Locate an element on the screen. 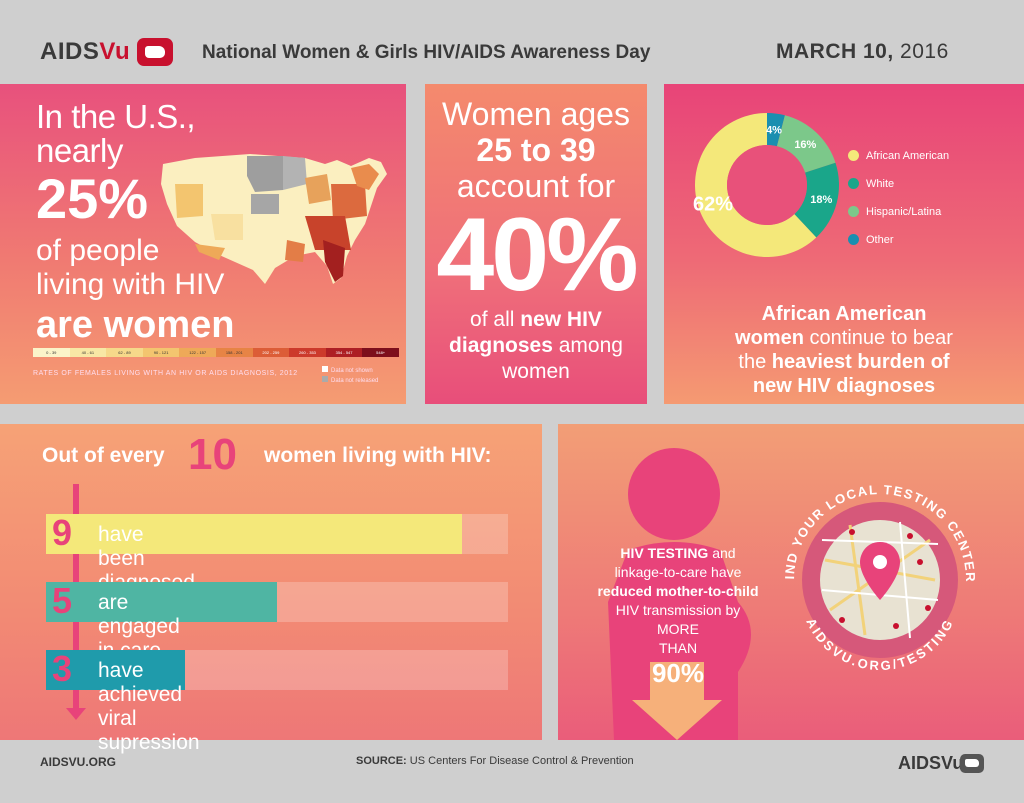  legend-item: White is located at coordinates (871, 184).